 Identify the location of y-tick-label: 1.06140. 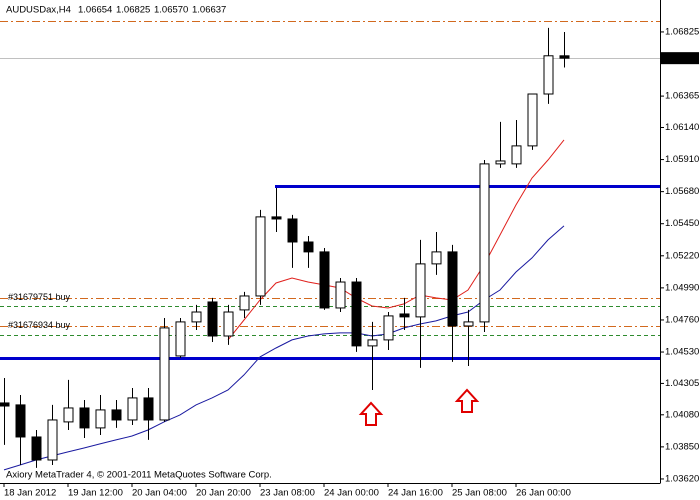
(682, 127).